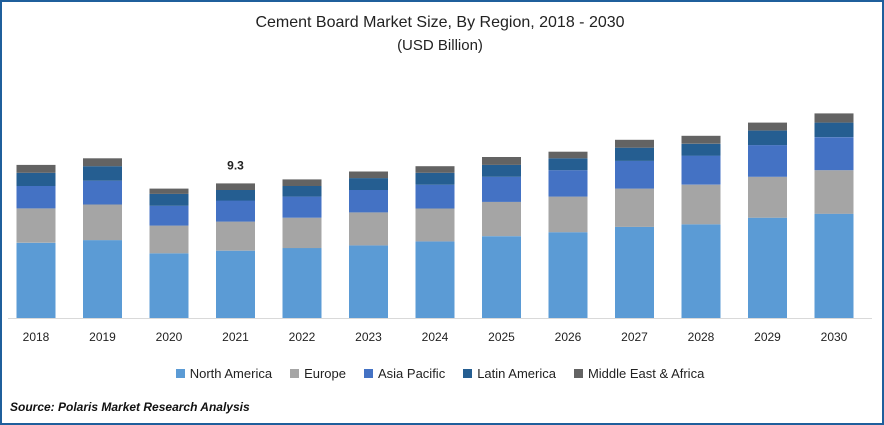  Describe the element at coordinates (834, 192) in the screenshot. I see `bar-segment-europe-2030` at that location.